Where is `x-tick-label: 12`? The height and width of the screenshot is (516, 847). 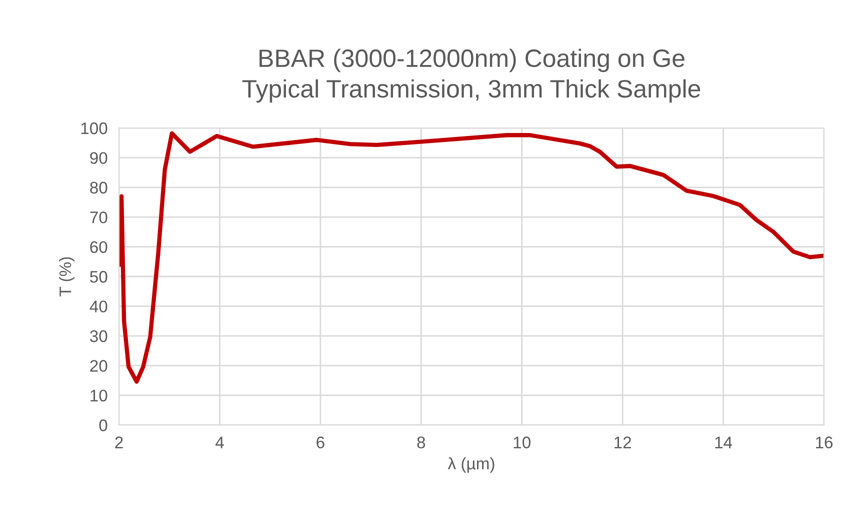 x-tick-label: 12 is located at coordinates (623, 442).